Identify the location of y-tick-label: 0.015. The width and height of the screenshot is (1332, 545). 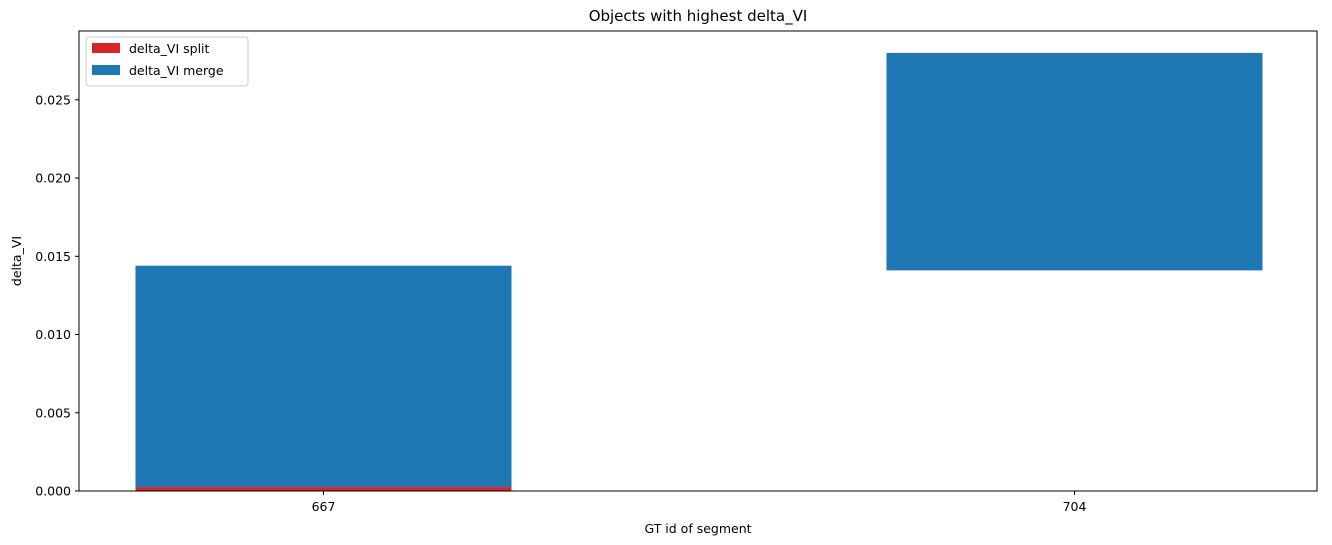
(53, 256).